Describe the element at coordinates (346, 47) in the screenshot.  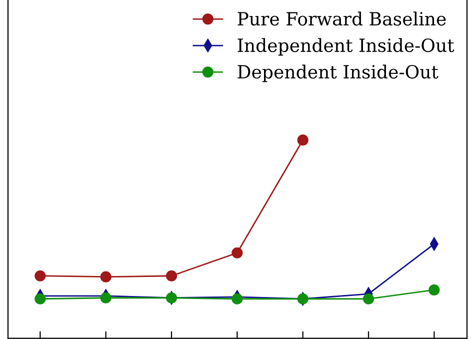
I see `legend-label: Independent Inside-Out` at that location.